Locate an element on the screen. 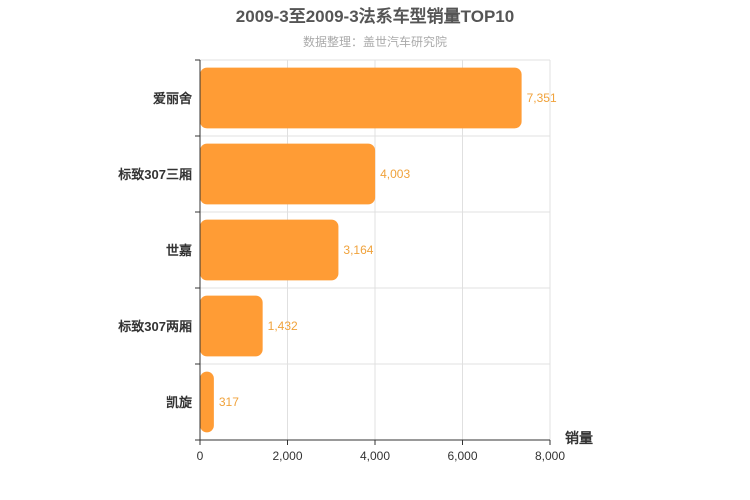 The width and height of the screenshot is (750, 500). chart-title: 2009-3至2009-3法系车型销量TOP10 is located at coordinates (375, 16).